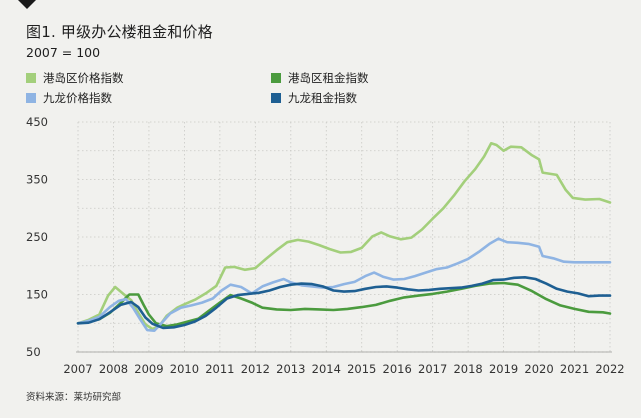  Describe the element at coordinates (83, 78) in the screenshot. I see `legend-label: 港岛区价格指数` at that location.